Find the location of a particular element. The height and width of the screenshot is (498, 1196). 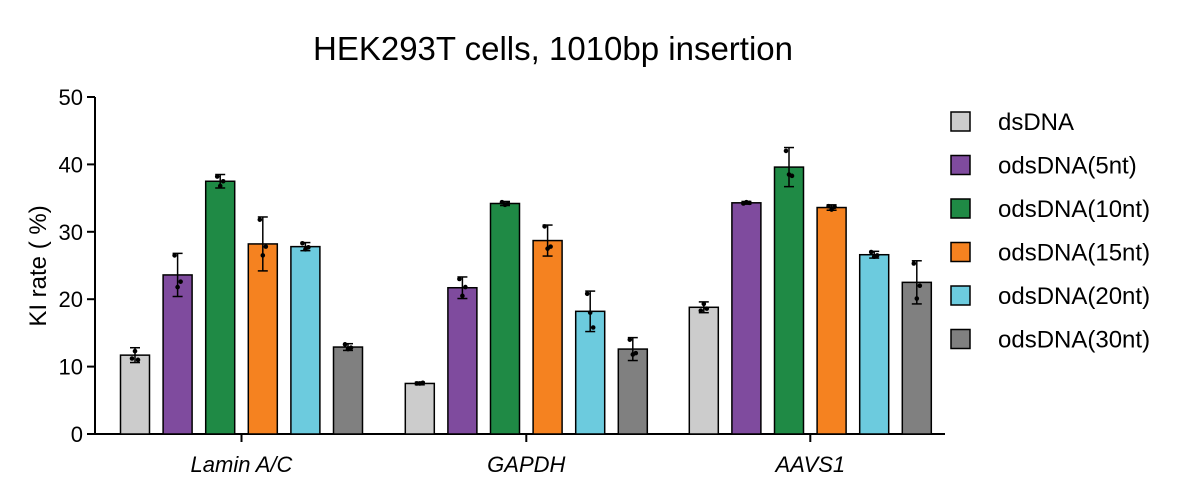

y-tick-label: 50 is located at coordinates (71, 97).